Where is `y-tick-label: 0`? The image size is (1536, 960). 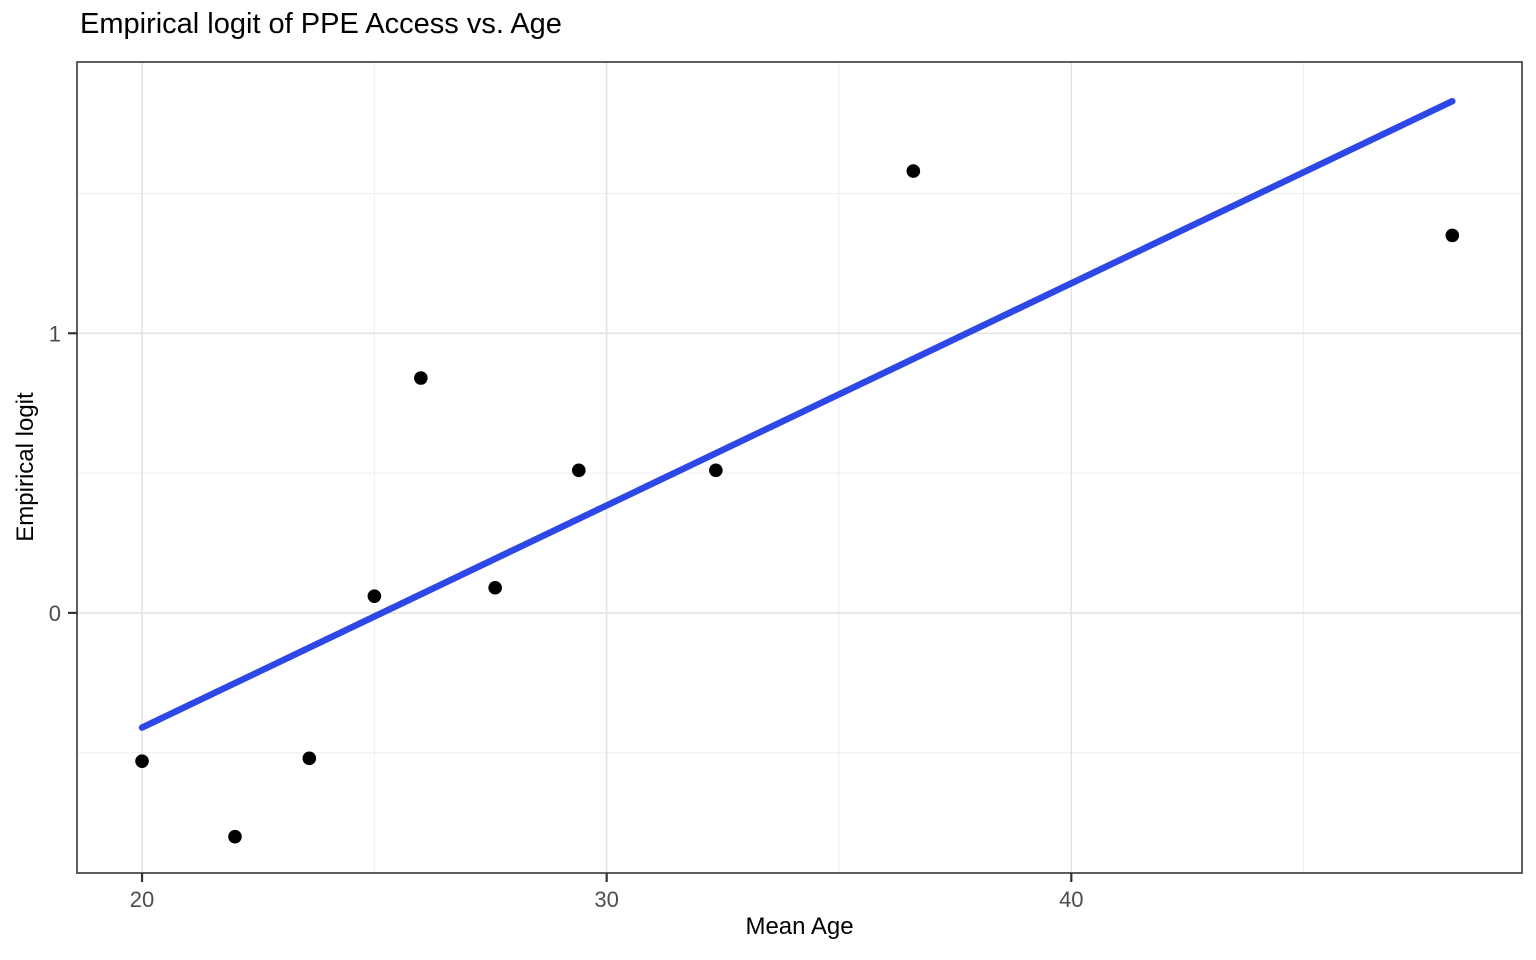 y-tick-label: 0 is located at coordinates (55, 613).